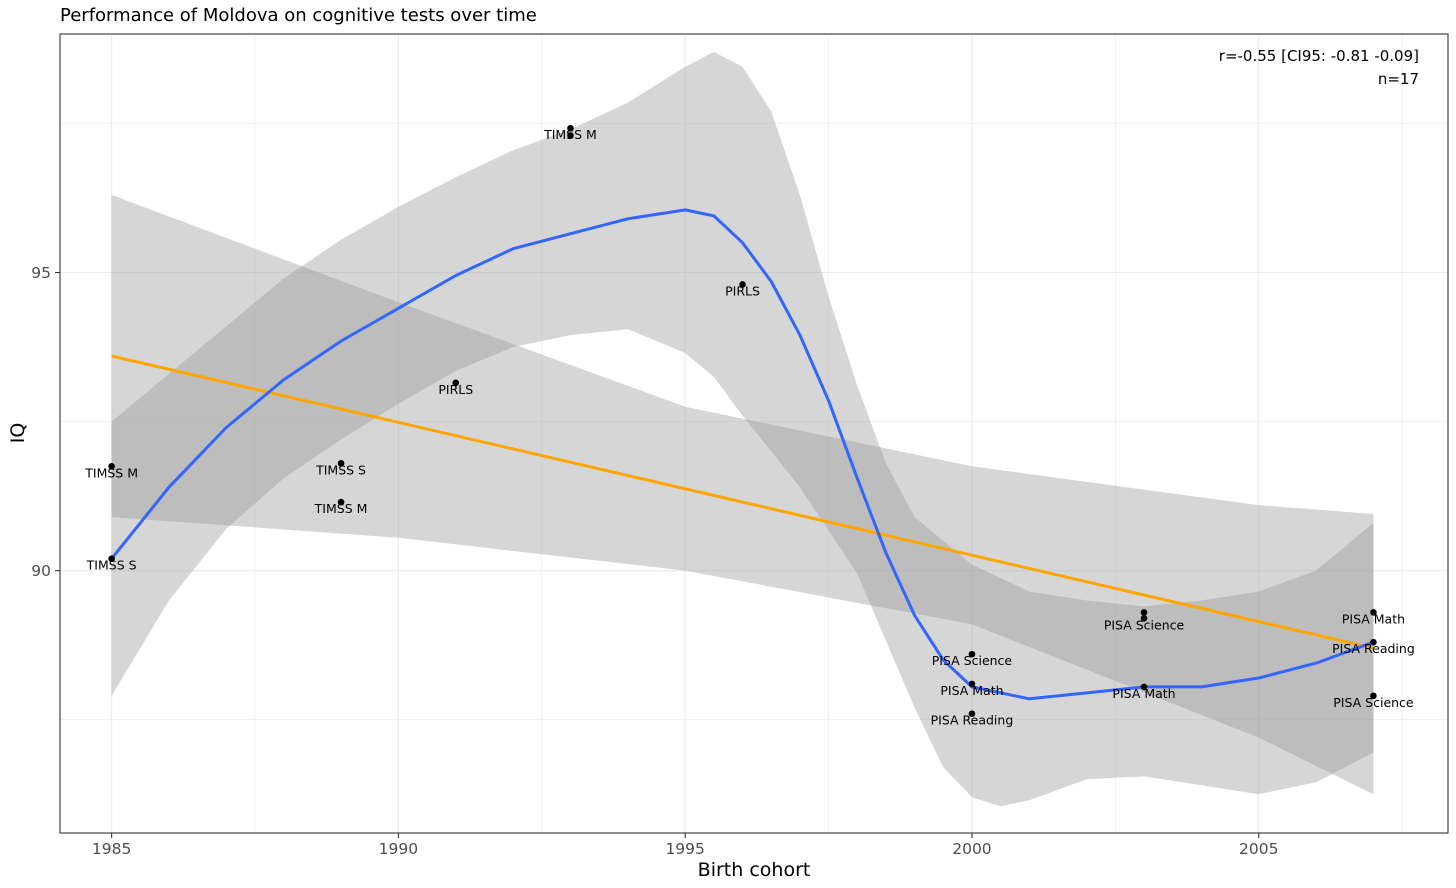  I want to click on y-axis-title: IQ, so click(18, 433).